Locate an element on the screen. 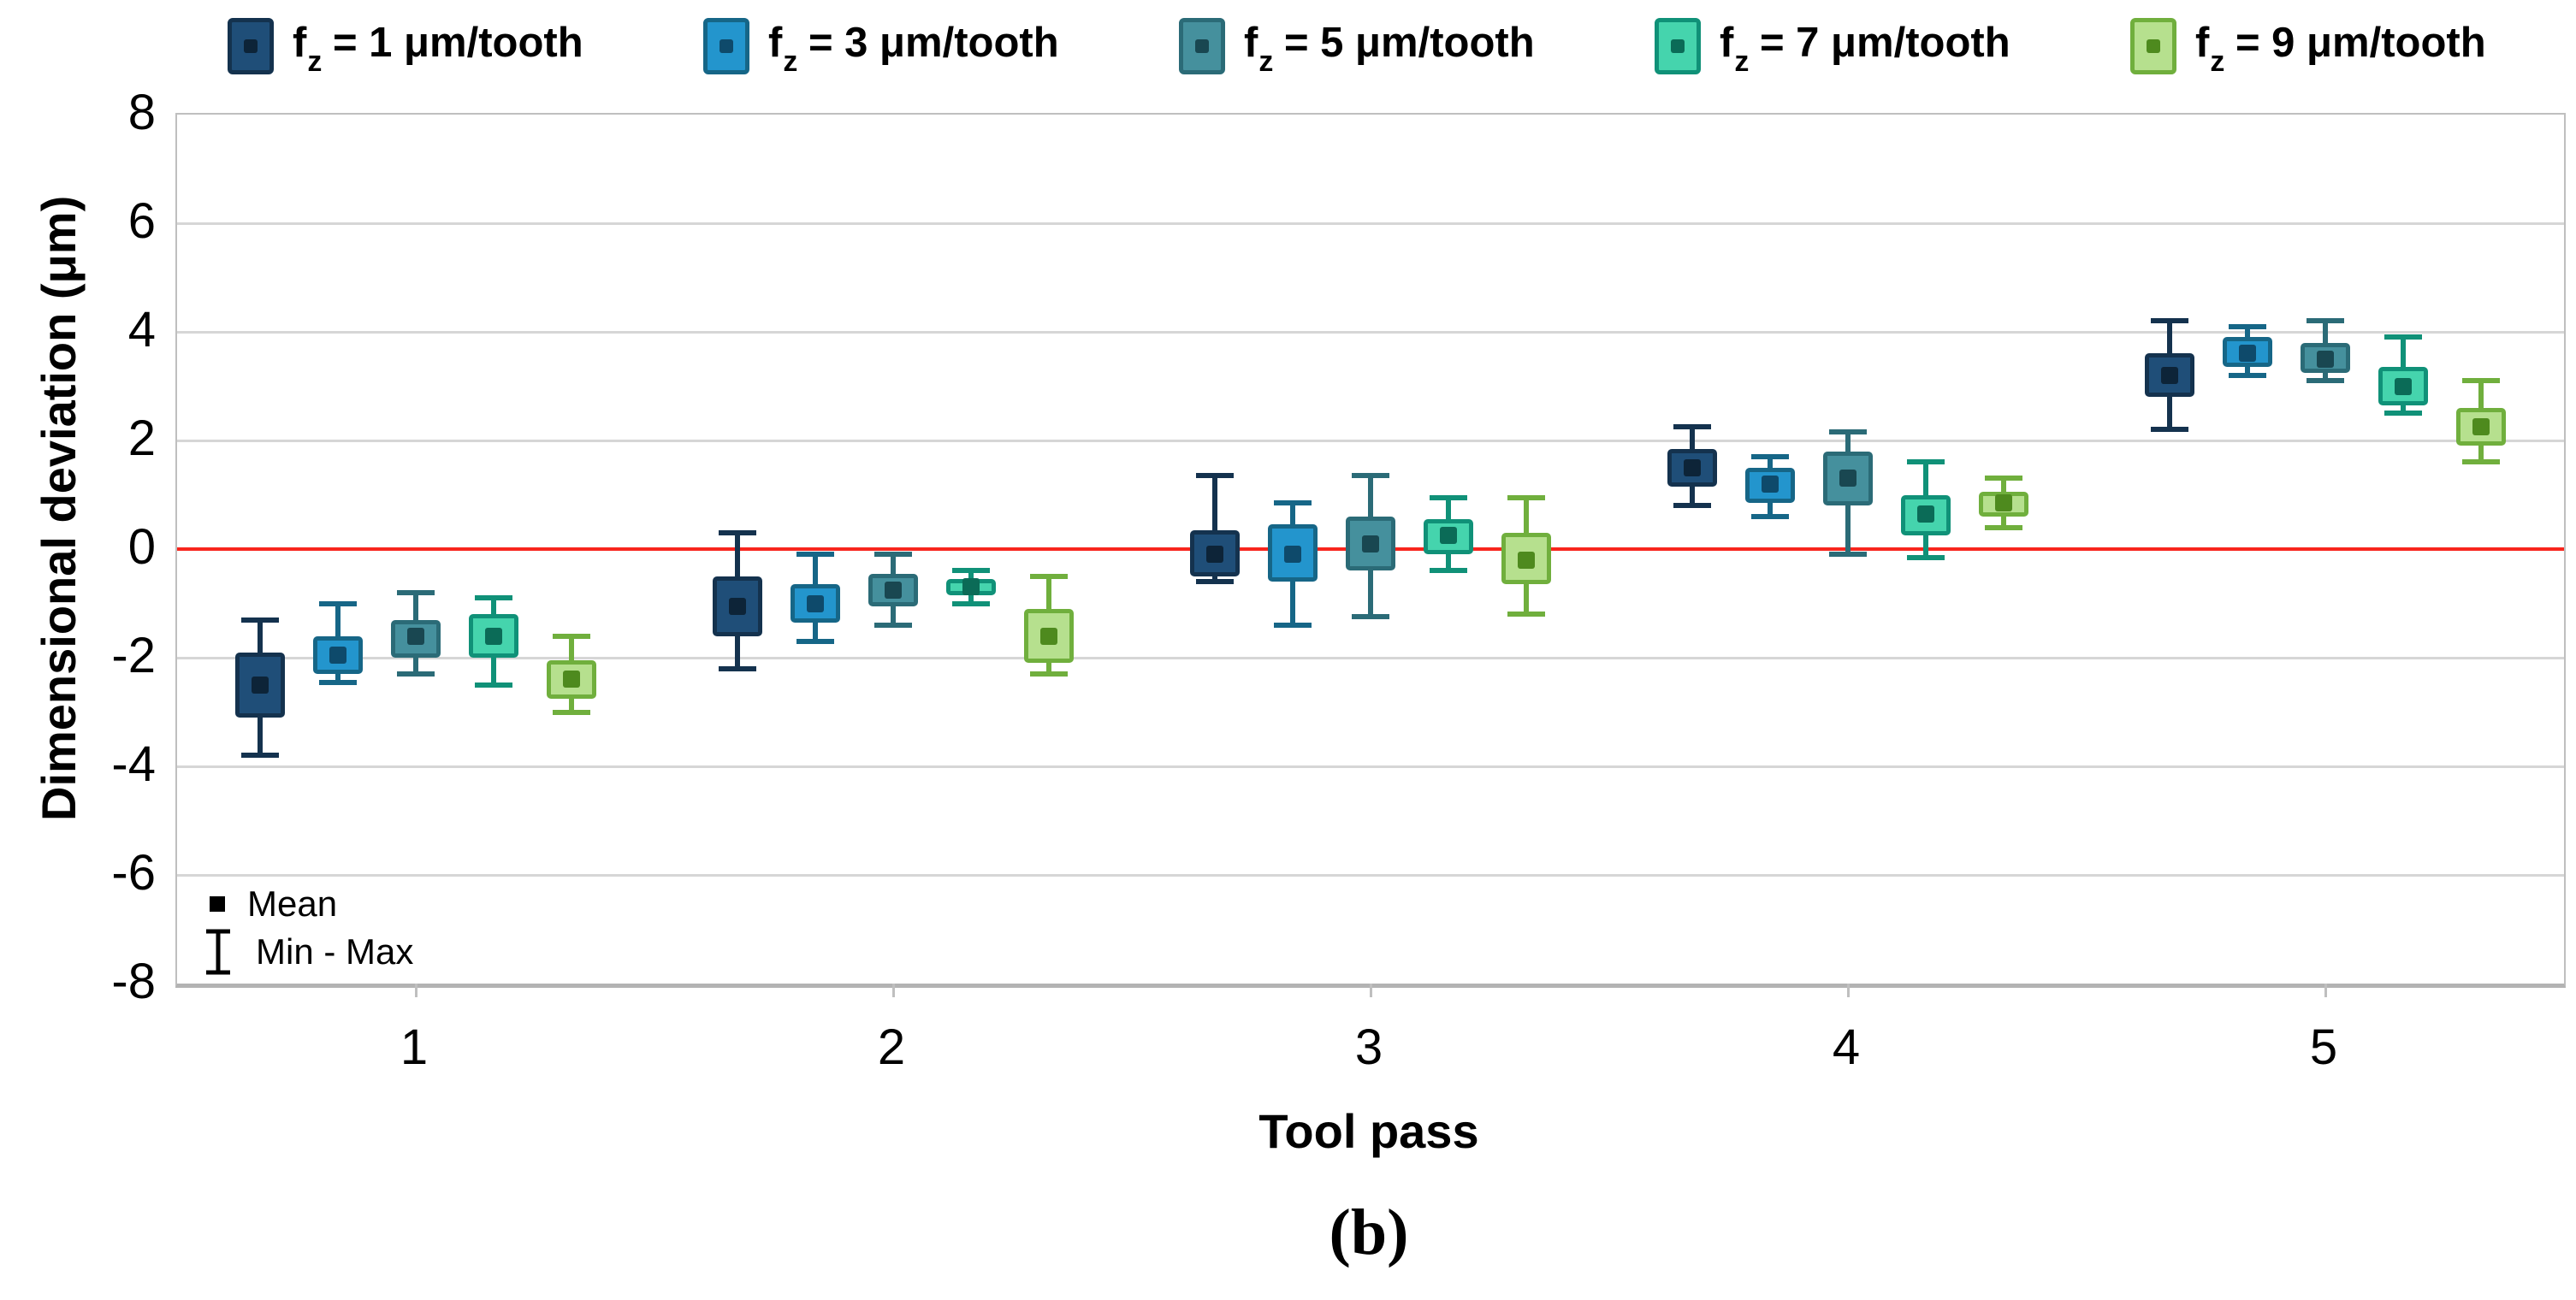 The image size is (2576, 1300). box-fz9-pass2 is located at coordinates (1049, 636).